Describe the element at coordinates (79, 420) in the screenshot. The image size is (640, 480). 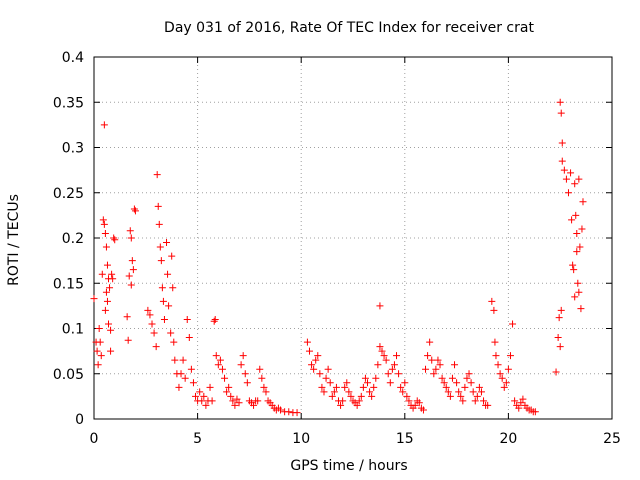
I see `y-tick-label: 0` at that location.